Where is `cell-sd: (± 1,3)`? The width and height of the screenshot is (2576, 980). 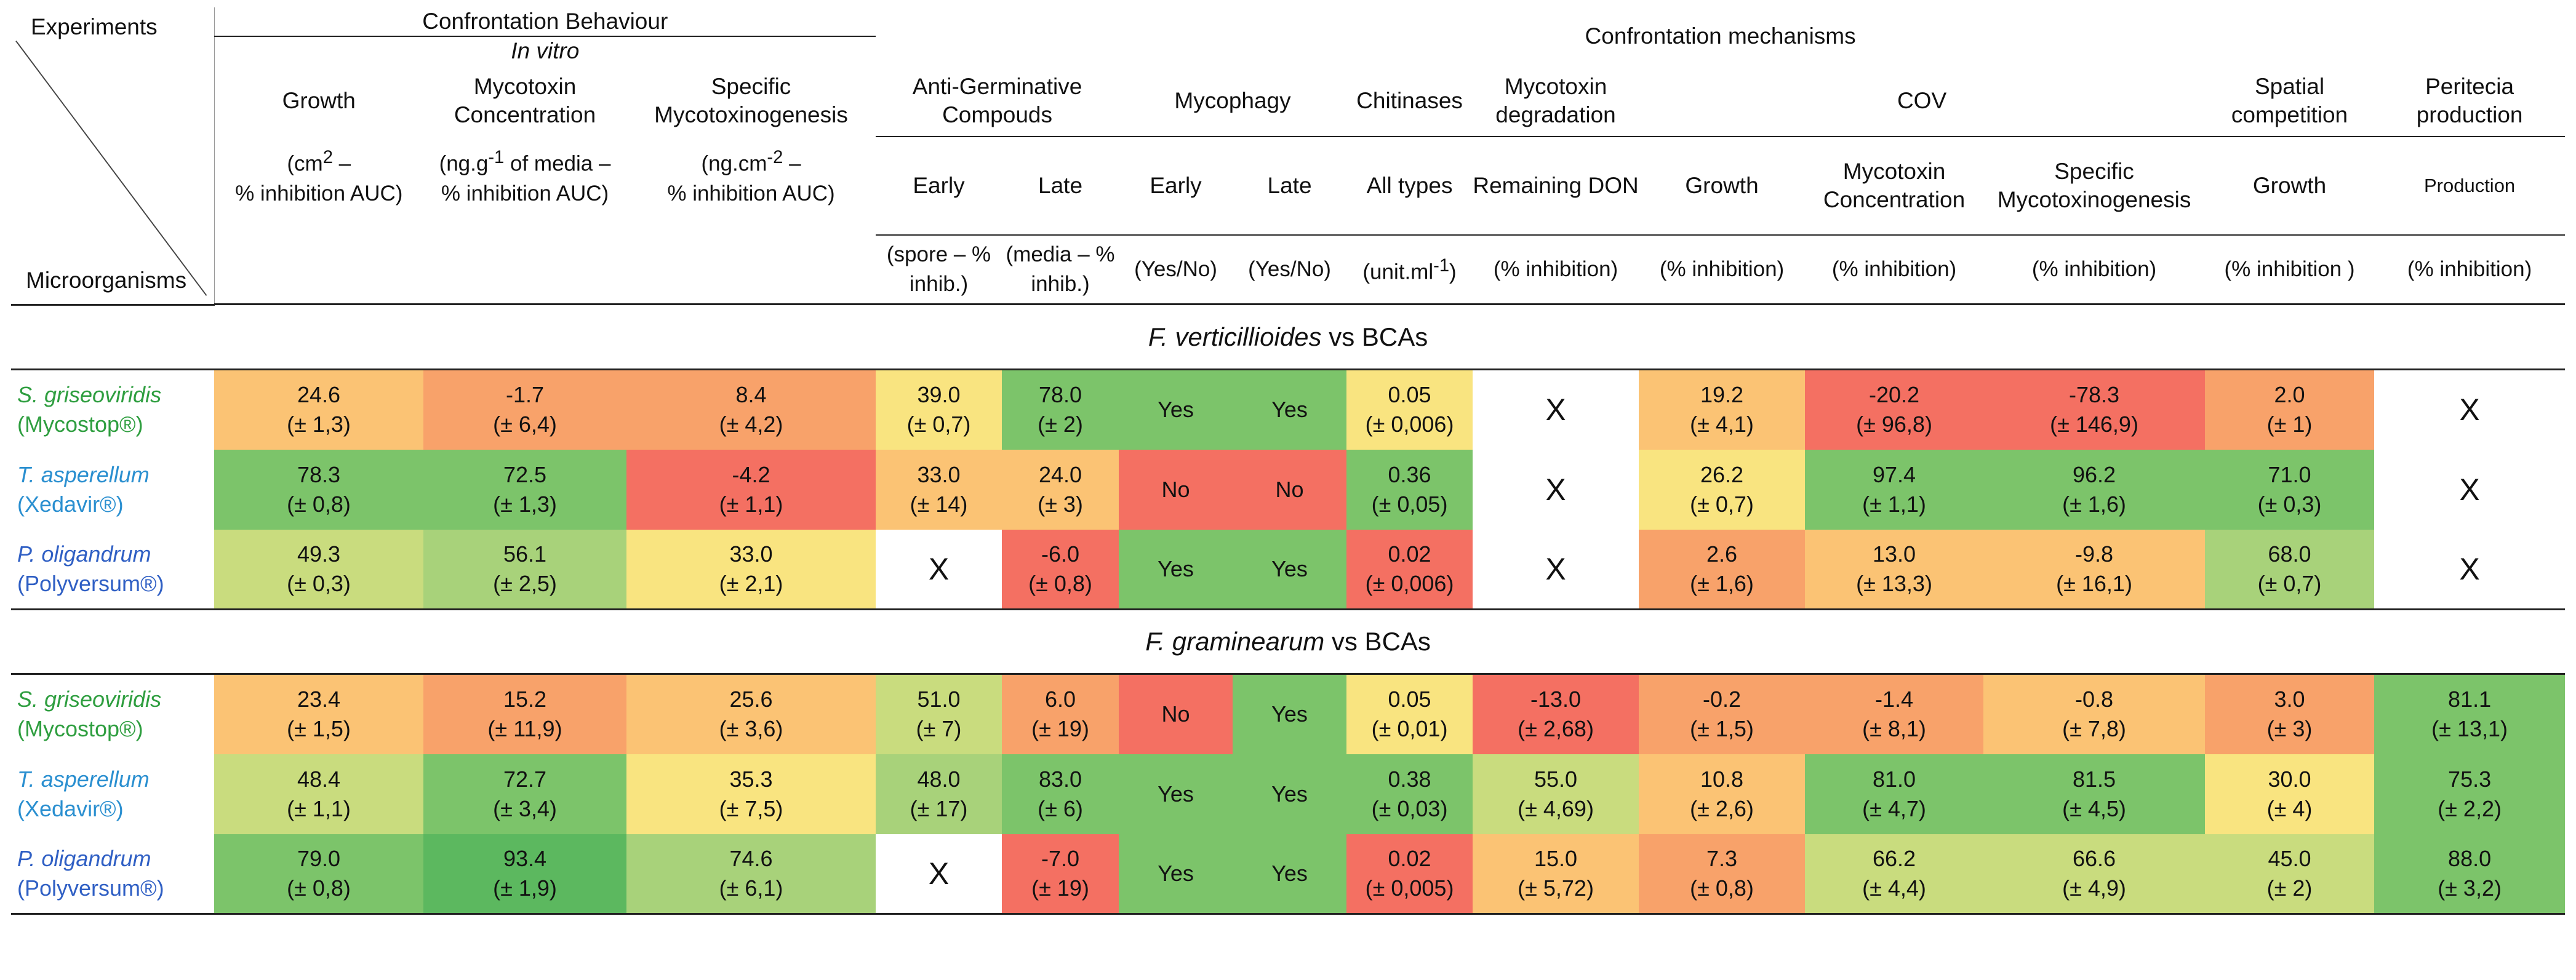
cell-sd: (± 1,3) is located at coordinates (319, 424).